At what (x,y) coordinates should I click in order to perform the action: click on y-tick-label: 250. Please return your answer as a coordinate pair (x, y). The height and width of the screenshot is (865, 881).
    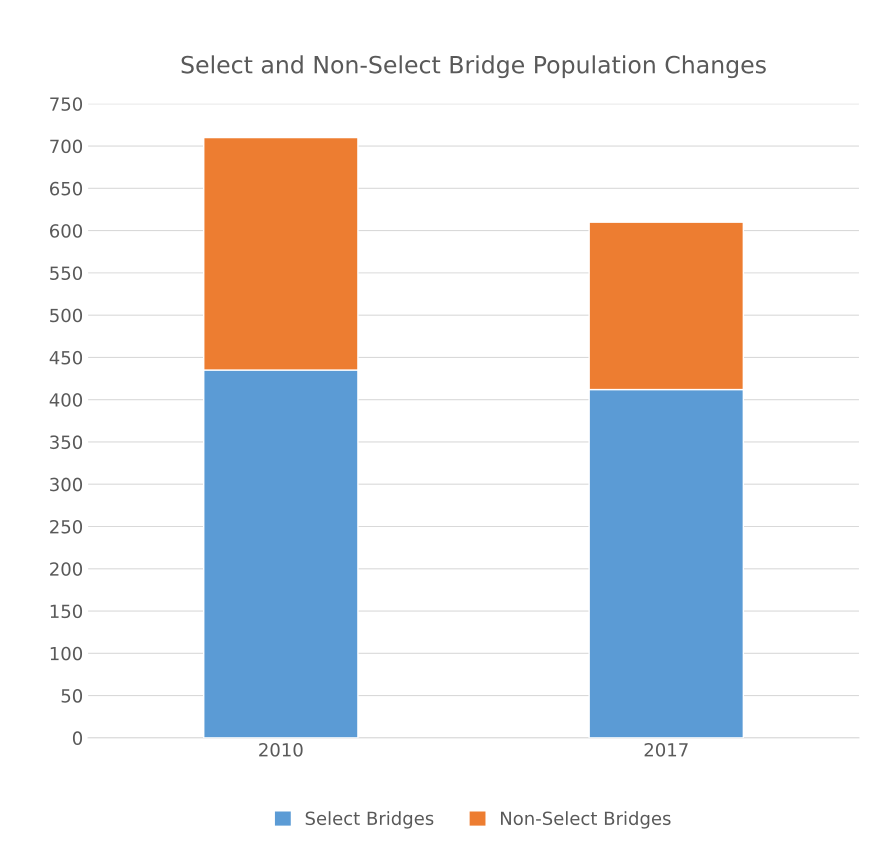
    Looking at the image, I should click on (66, 527).